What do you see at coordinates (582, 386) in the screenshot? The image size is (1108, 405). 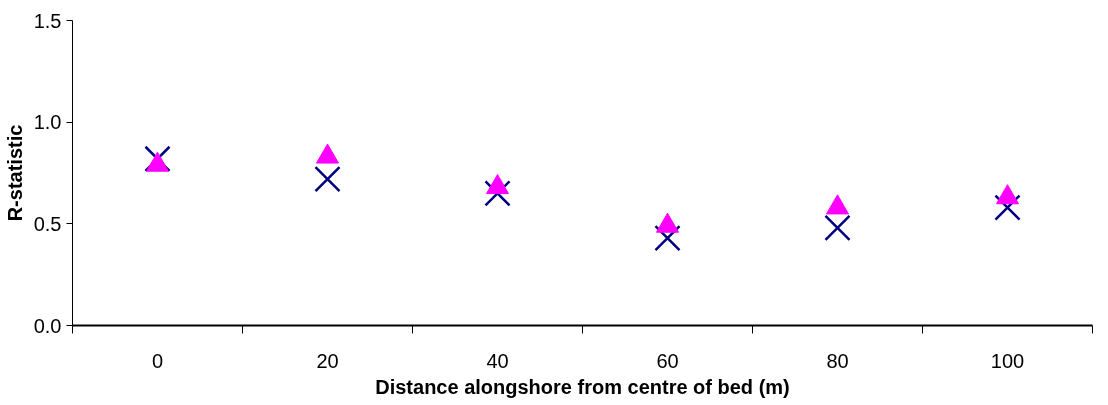 I see `x-axis-title: Distance alongshore from centre of bed (m)` at bounding box center [582, 386].